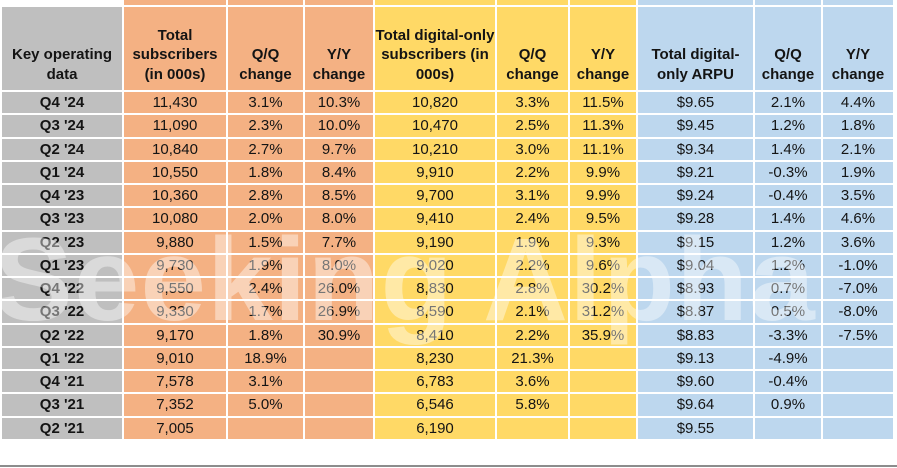  Describe the element at coordinates (788, 382) in the screenshot. I see `data-cell: -0.4%` at that location.